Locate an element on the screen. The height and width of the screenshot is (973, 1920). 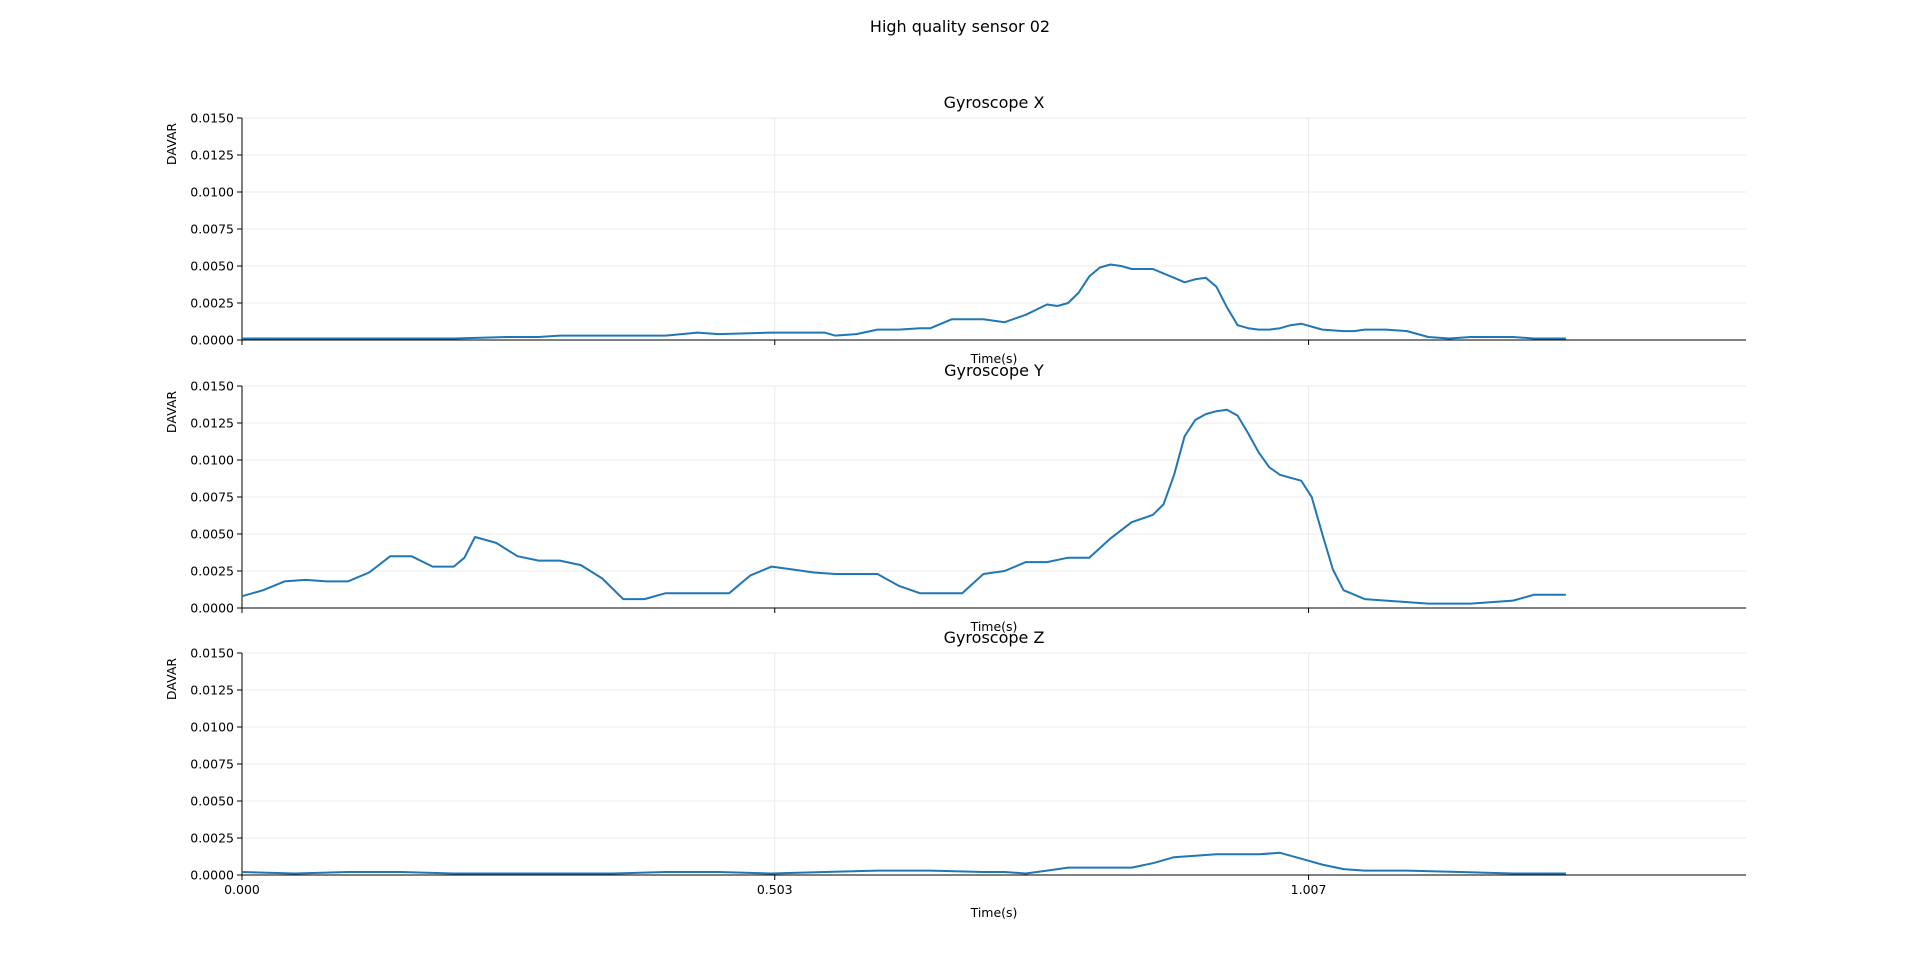
panel-title: Gyroscope Y is located at coordinates (994, 370).